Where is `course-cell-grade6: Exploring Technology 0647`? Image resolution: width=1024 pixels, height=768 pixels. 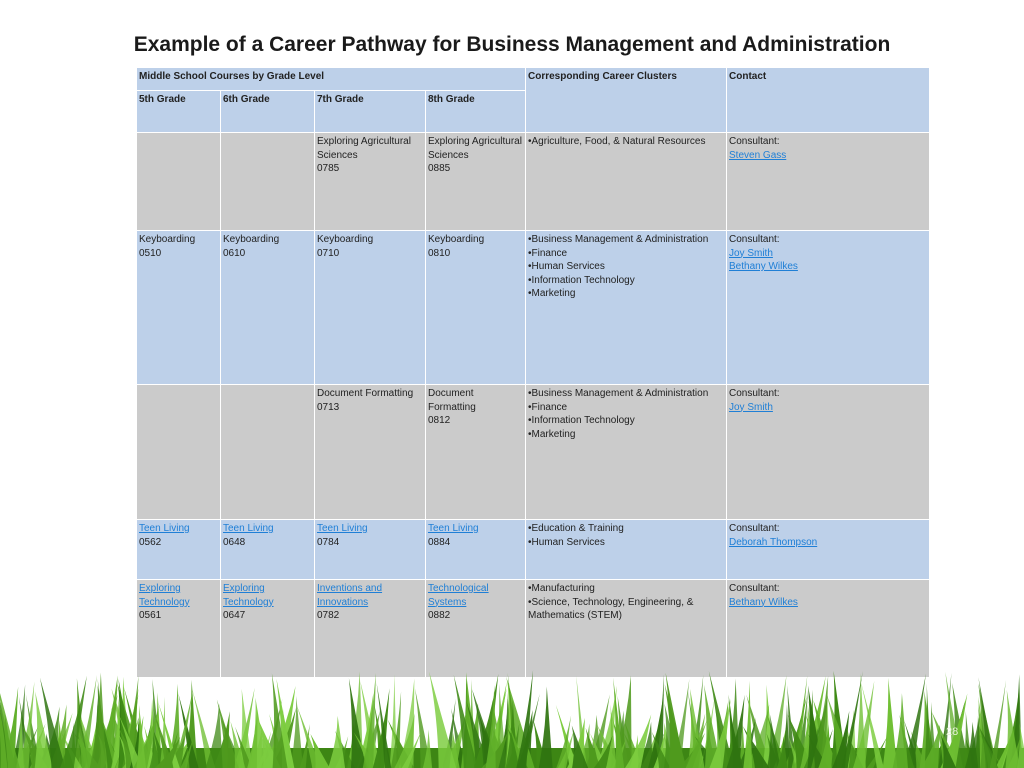 course-cell-grade6: Exploring Technology 0647 is located at coordinates (267, 628).